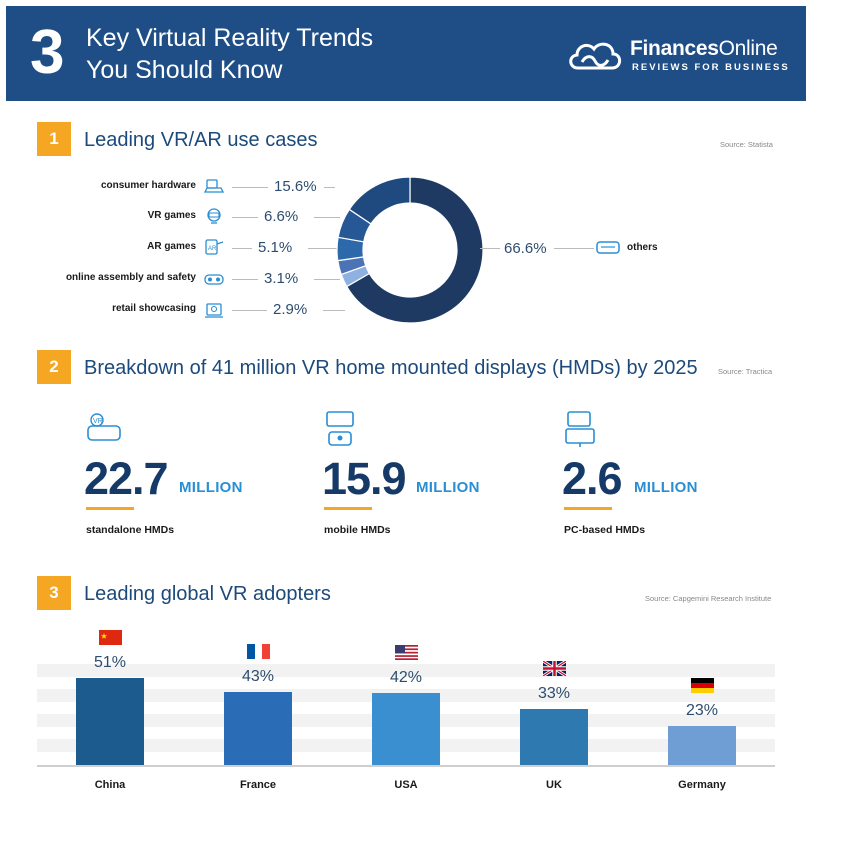  What do you see at coordinates (364, 478) in the screenshot?
I see `mobile-value: 15.9` at bounding box center [364, 478].